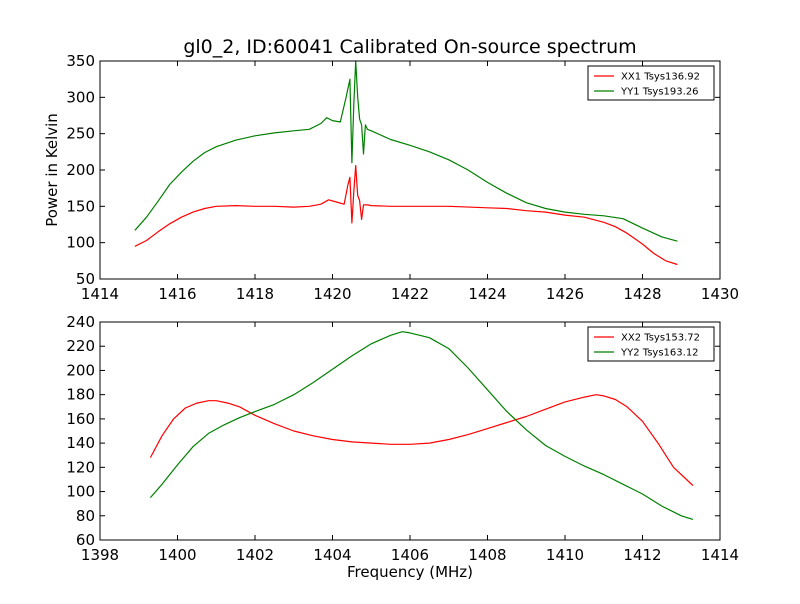 The image size is (800, 604). Describe the element at coordinates (80, 61) in the screenshot. I see `y-tick-label: 350` at that location.